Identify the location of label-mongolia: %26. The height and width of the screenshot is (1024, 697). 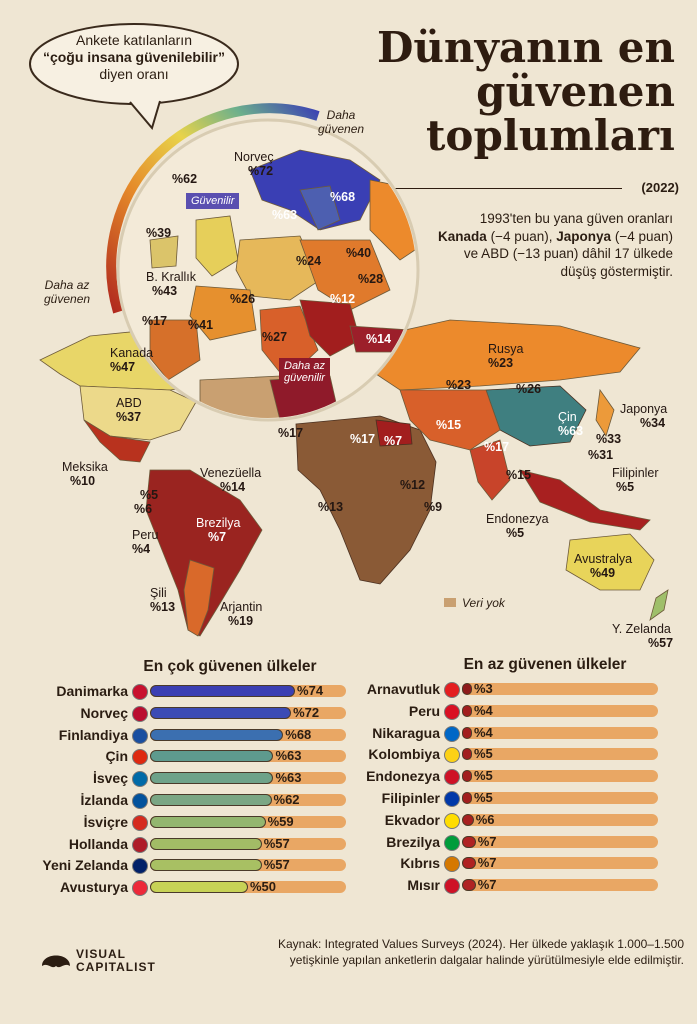
(528, 389).